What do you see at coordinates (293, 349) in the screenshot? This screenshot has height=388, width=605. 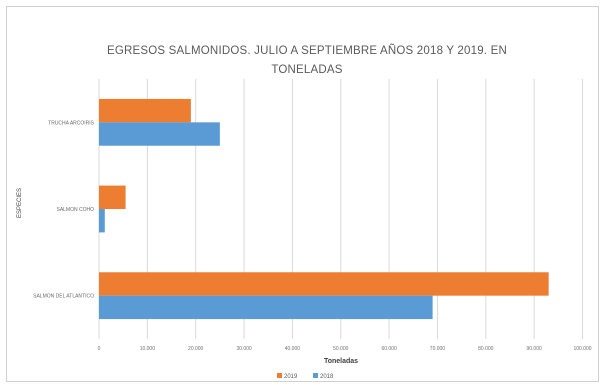 I see `x-tick-label: 40.000` at bounding box center [293, 349].